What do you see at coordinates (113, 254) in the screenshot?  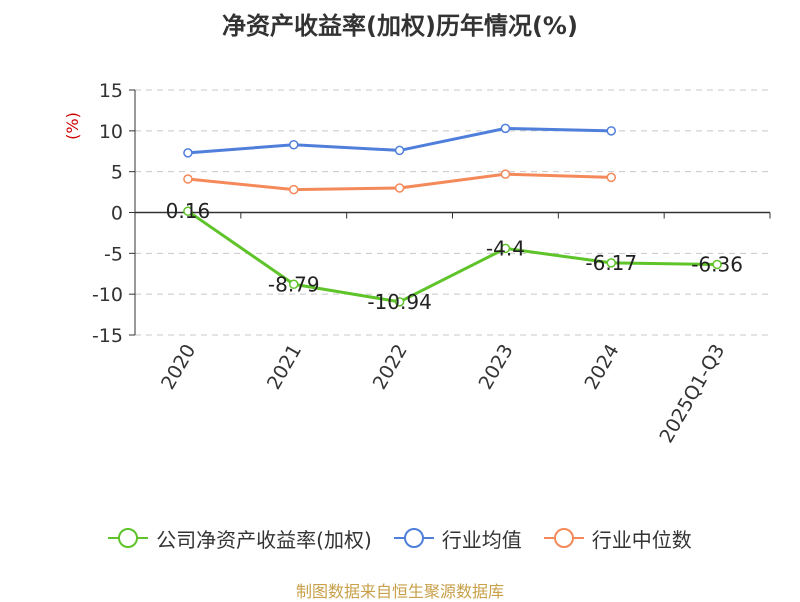 I see `y-tick-label--5: -5` at bounding box center [113, 254].